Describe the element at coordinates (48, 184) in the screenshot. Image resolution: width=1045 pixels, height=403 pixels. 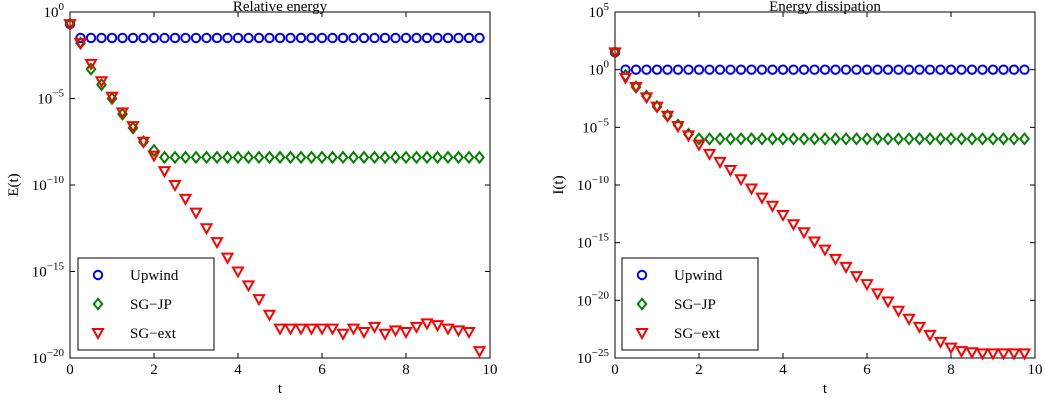
I see `y-tick-label: 10−10` at that location.